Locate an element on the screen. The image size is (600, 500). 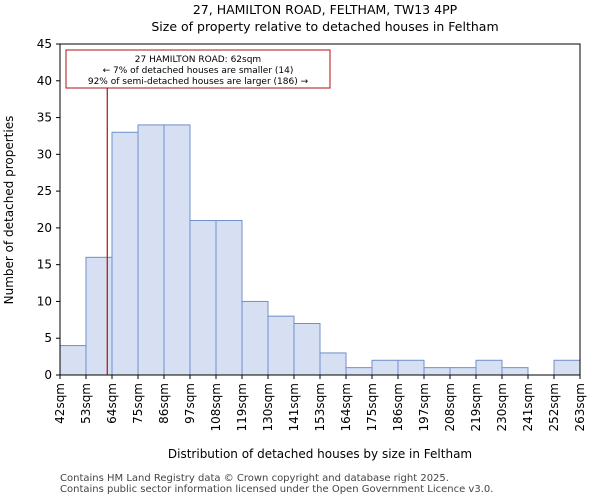
bar-252sqm is located at coordinates (567, 367).